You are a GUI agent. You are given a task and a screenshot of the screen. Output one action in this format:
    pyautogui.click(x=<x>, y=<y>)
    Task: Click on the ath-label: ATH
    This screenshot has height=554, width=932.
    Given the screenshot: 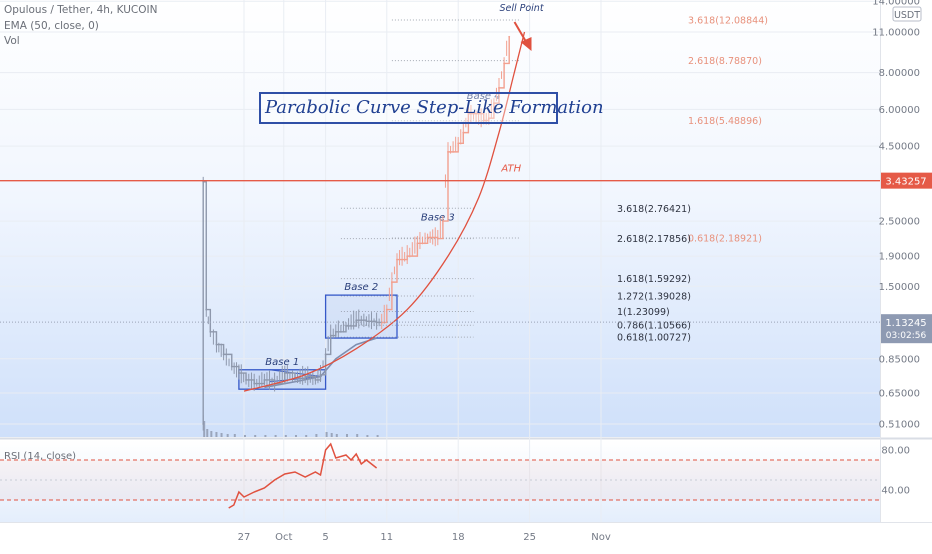 What is the action you would take?
    pyautogui.click(x=510, y=169)
    